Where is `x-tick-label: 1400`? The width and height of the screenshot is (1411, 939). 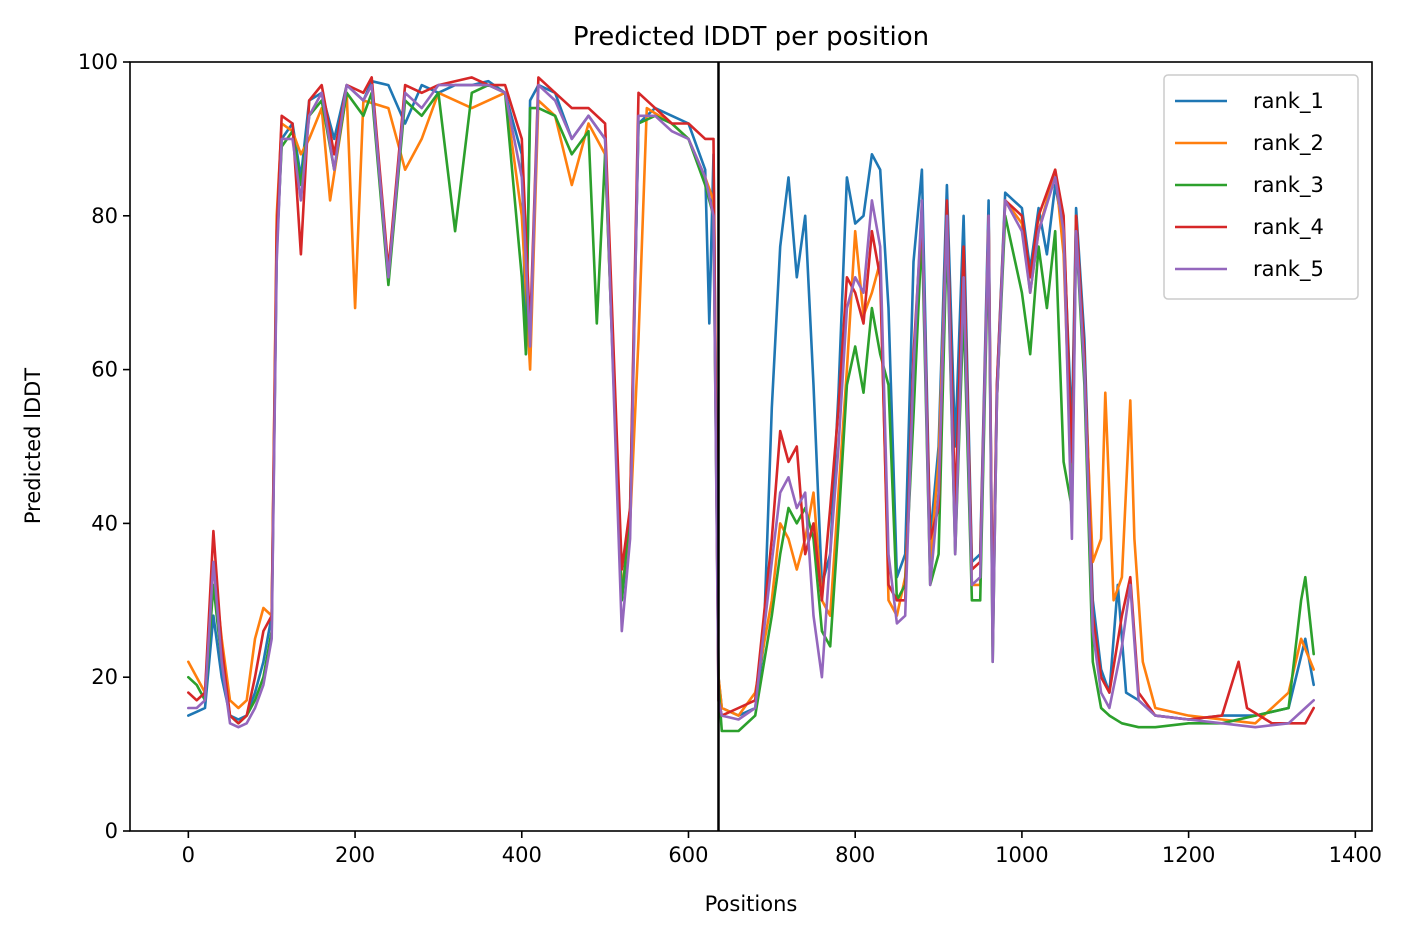
x-tick-label: 1400 is located at coordinates (1355, 855).